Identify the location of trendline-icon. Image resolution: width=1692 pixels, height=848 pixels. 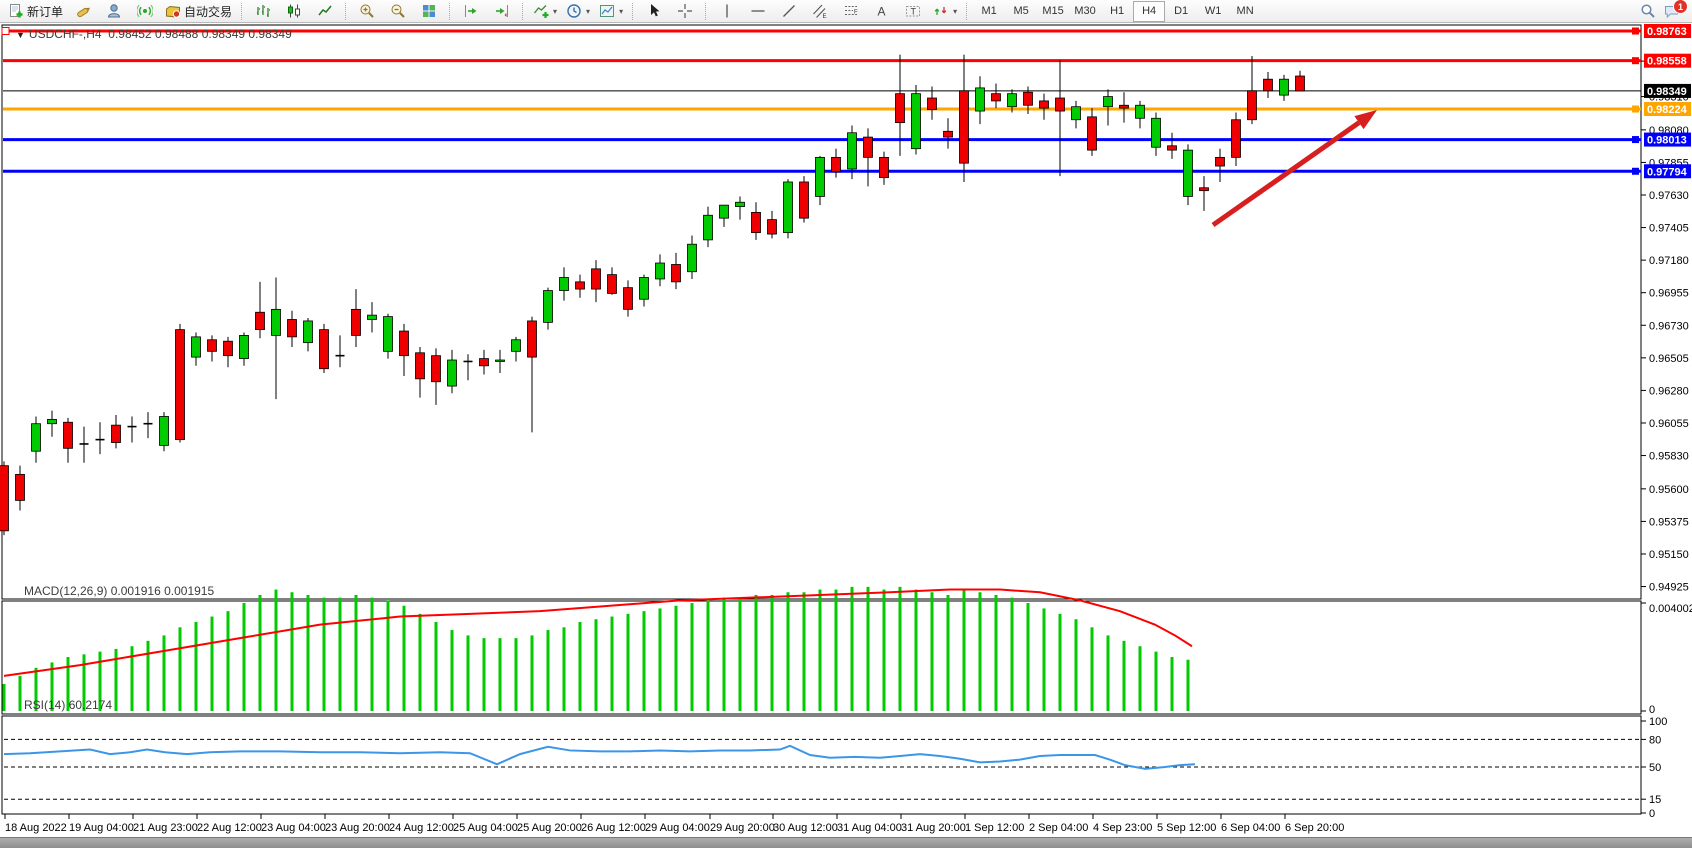
(789, 11).